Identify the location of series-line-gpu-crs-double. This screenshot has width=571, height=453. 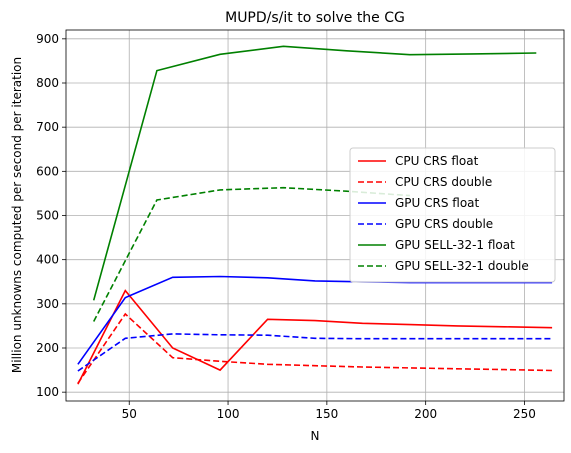
(315, 352).